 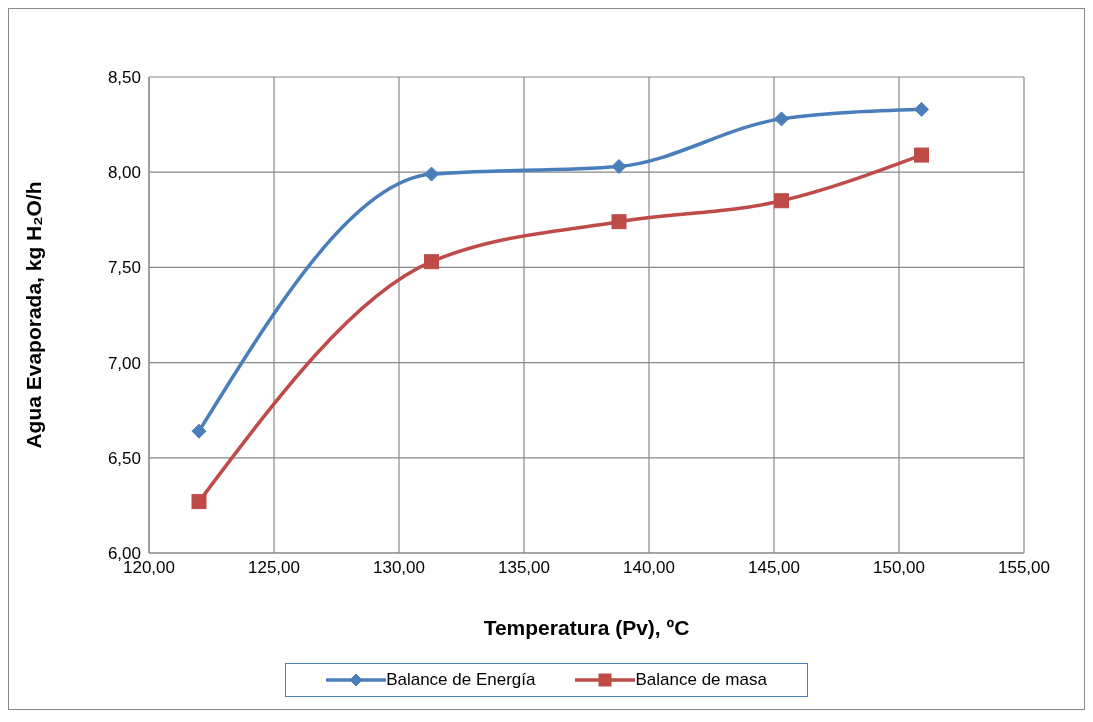 What do you see at coordinates (586, 627) in the screenshot?
I see `x-axis-title: Temperatura (Pv), ºC` at bounding box center [586, 627].